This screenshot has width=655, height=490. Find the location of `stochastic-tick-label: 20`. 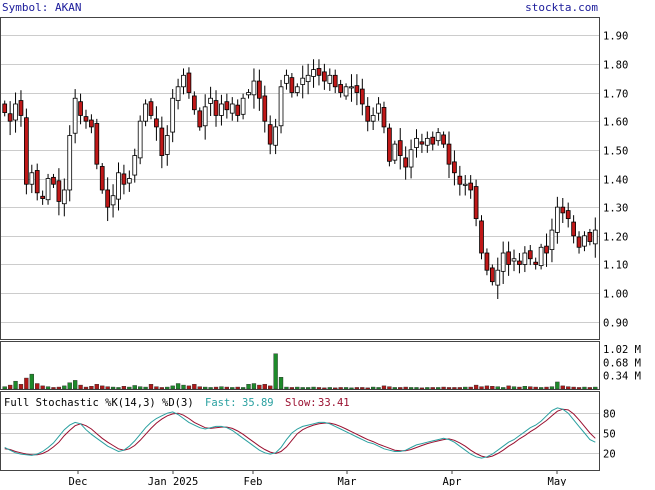

stochastic-tick-label: 20 is located at coordinates (609, 455).